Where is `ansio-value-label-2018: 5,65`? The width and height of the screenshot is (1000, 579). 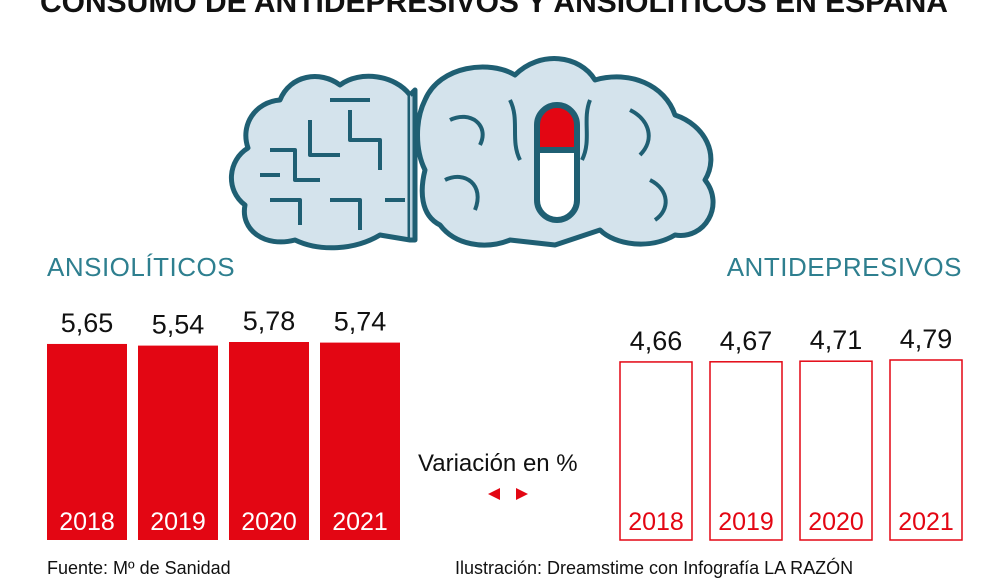
ansio-value-label-2018: 5,65 is located at coordinates (87, 323).